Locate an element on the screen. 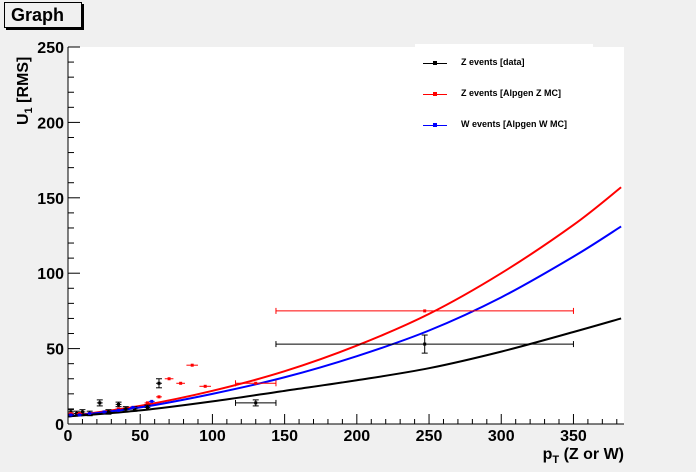 The image size is (696, 472). x-tick-label: 50 is located at coordinates (140, 436).